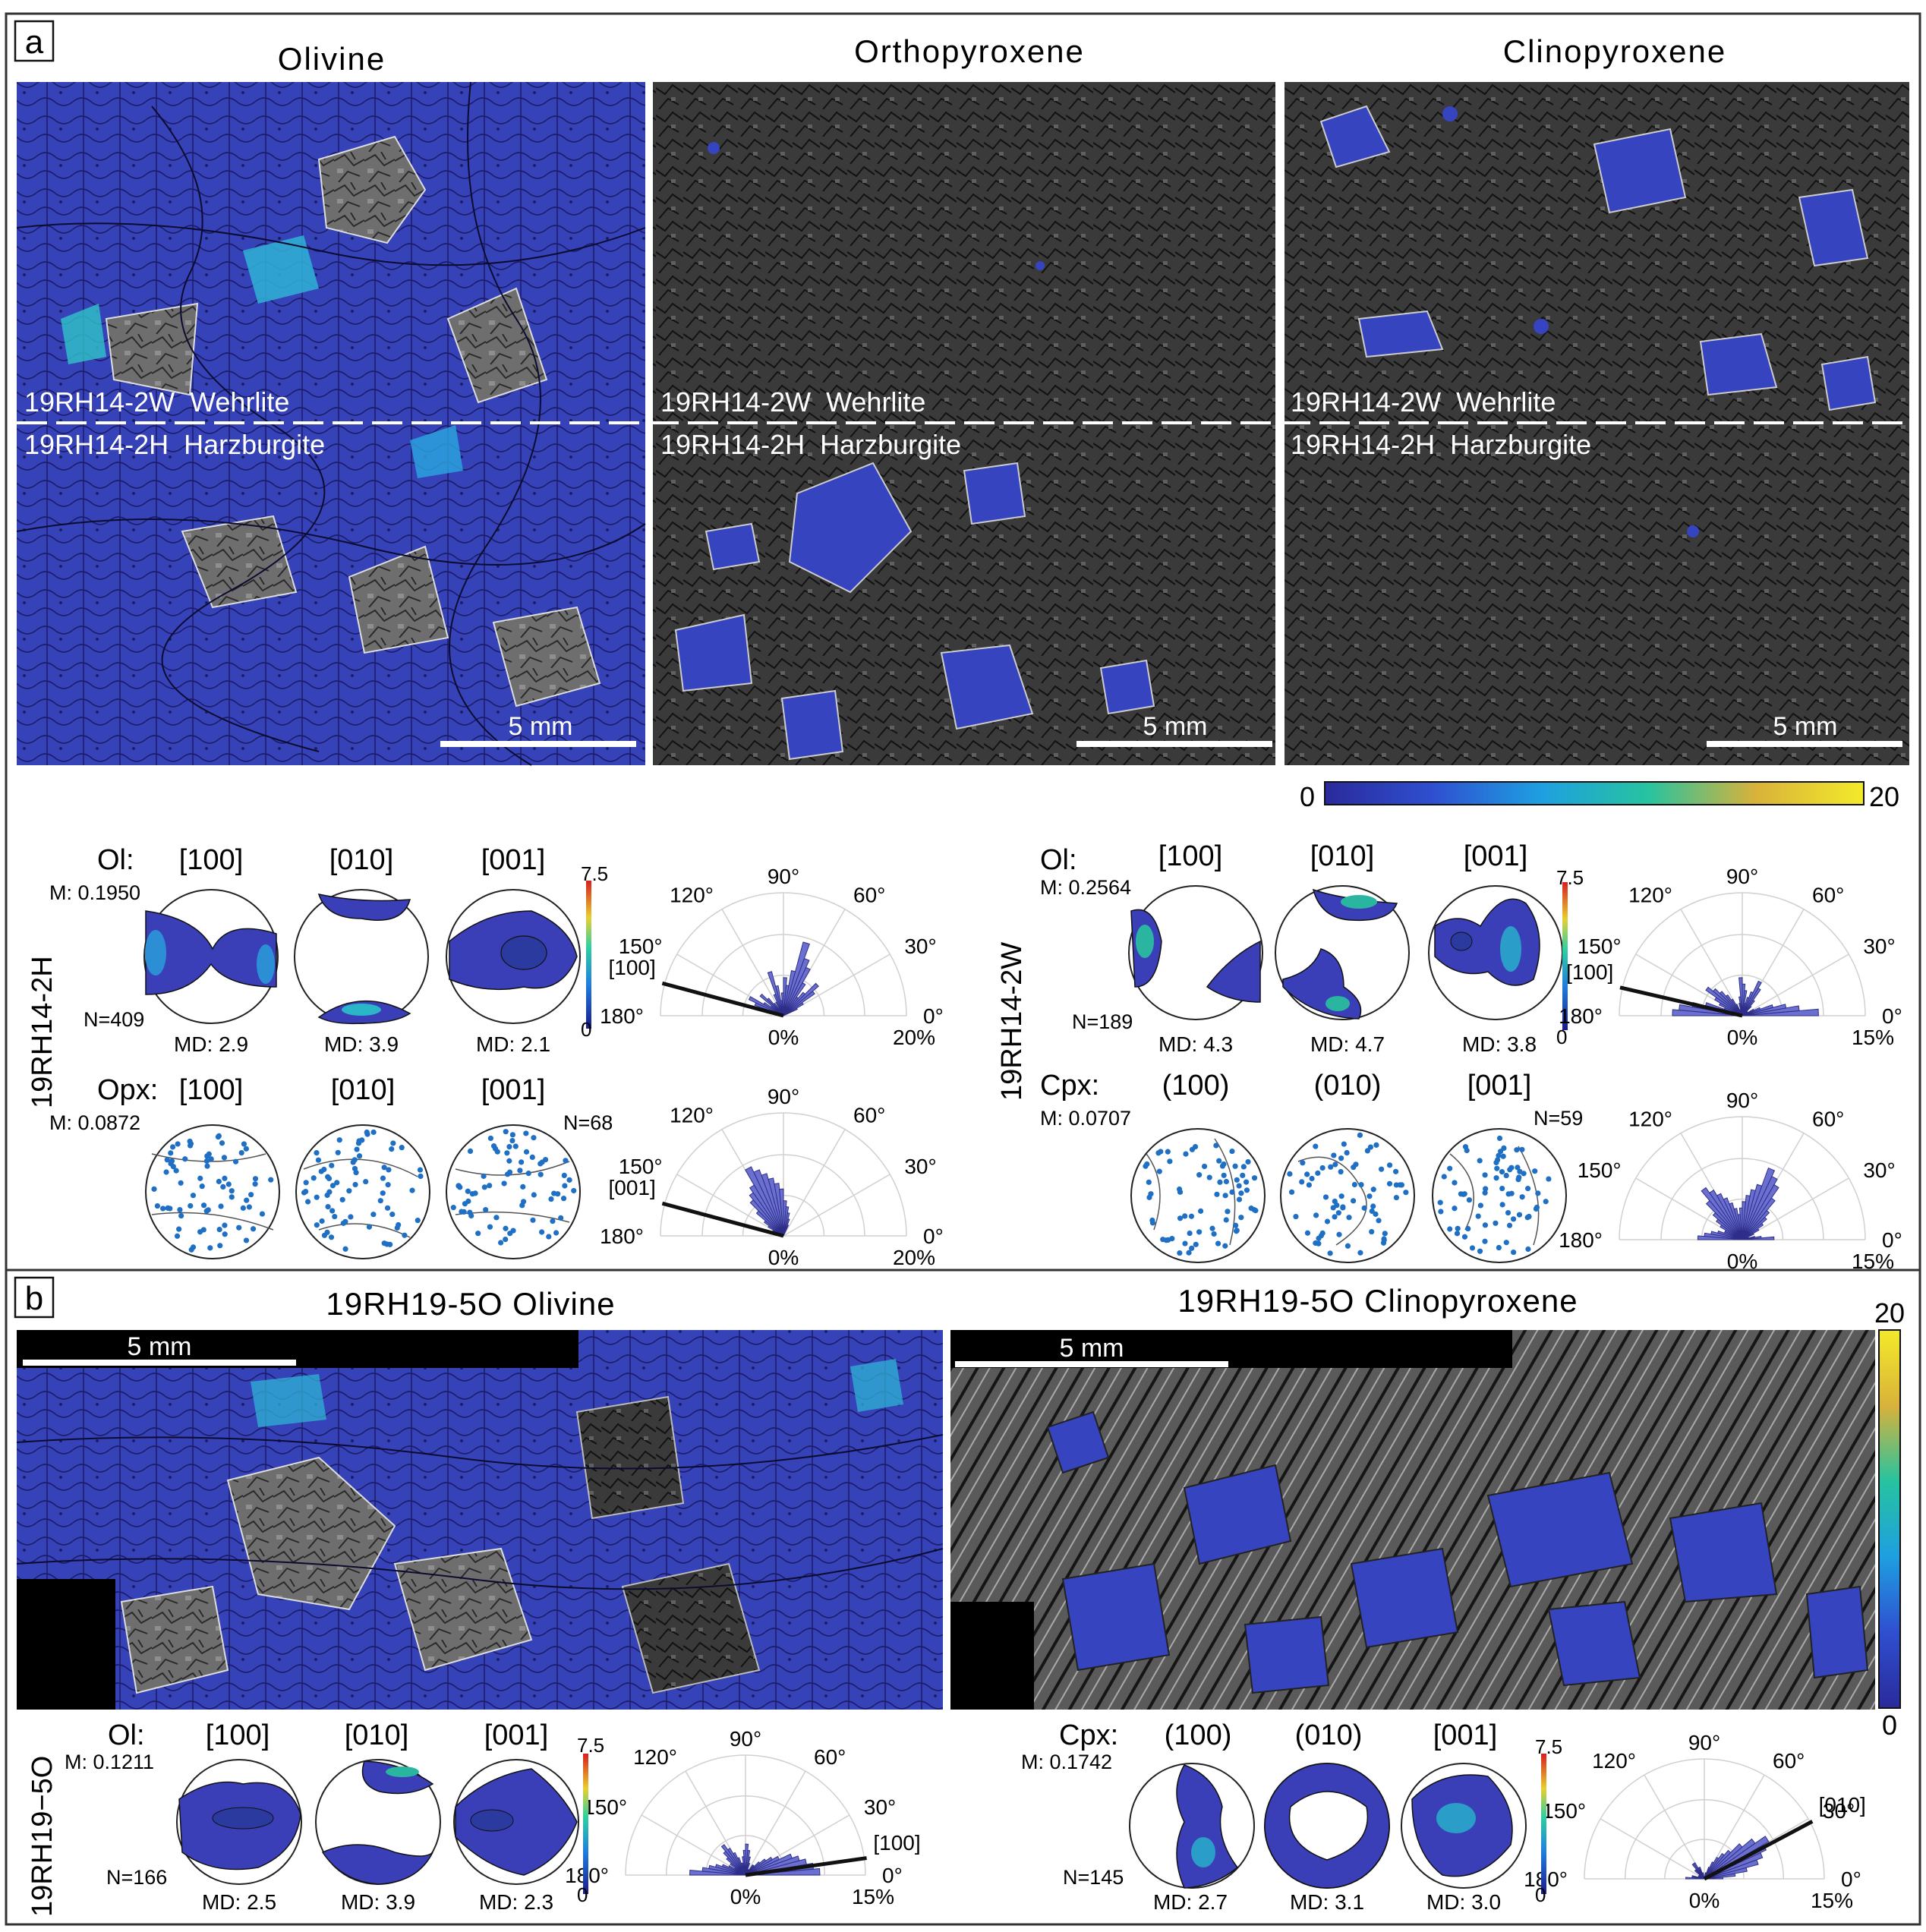 This screenshot has height=1932, width=1926. What do you see at coordinates (1842, 1805) in the screenshot?
I see `rose-direction-label: [010]` at bounding box center [1842, 1805].